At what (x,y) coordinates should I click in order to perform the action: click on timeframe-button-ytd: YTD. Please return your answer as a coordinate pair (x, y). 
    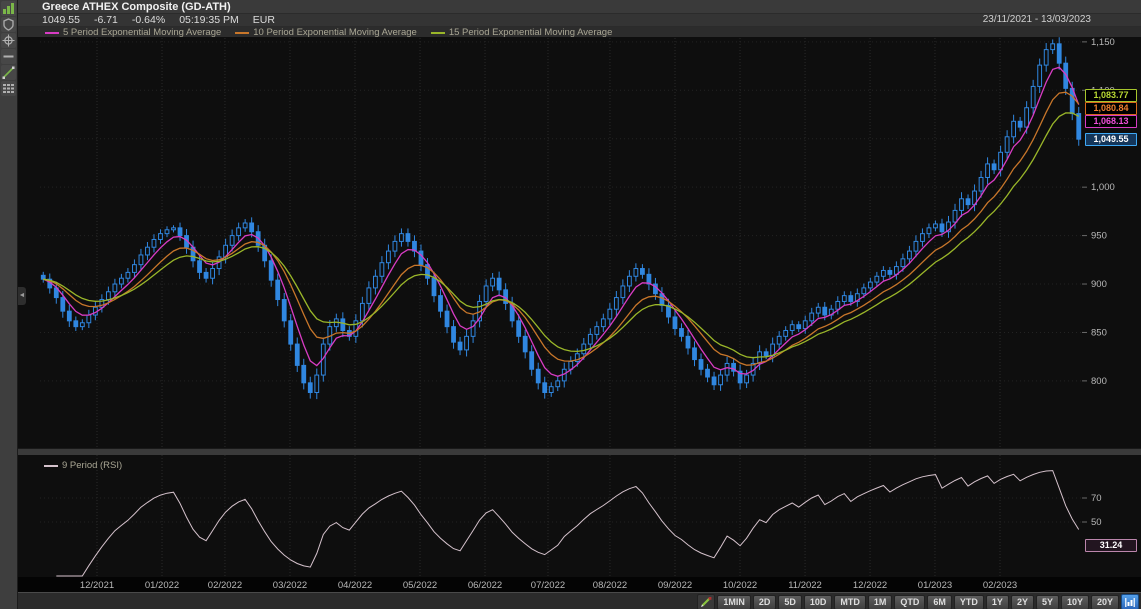
    Looking at the image, I should click on (968, 601).